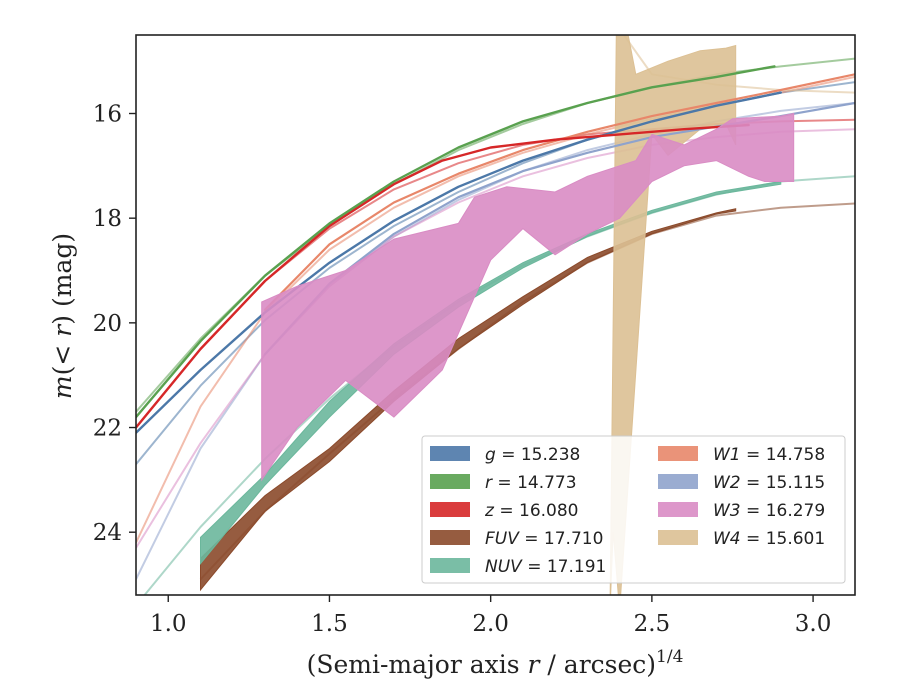 This screenshot has width=900, height=700. Describe the element at coordinates (813, 624) in the screenshot. I see `x-tick-label: 3.0` at that location.